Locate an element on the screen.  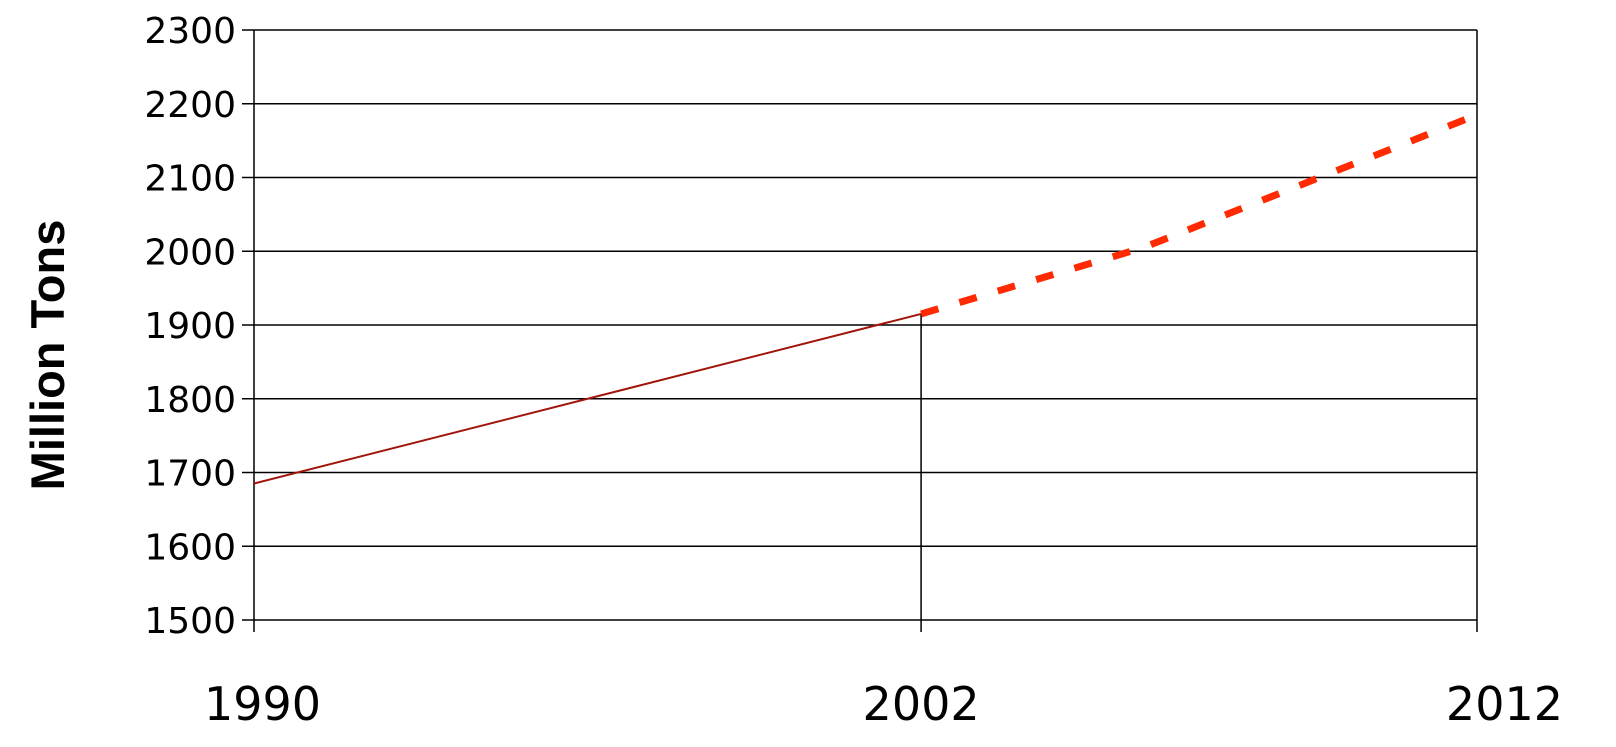
y-tick-label: 2200 is located at coordinates (190, 105).